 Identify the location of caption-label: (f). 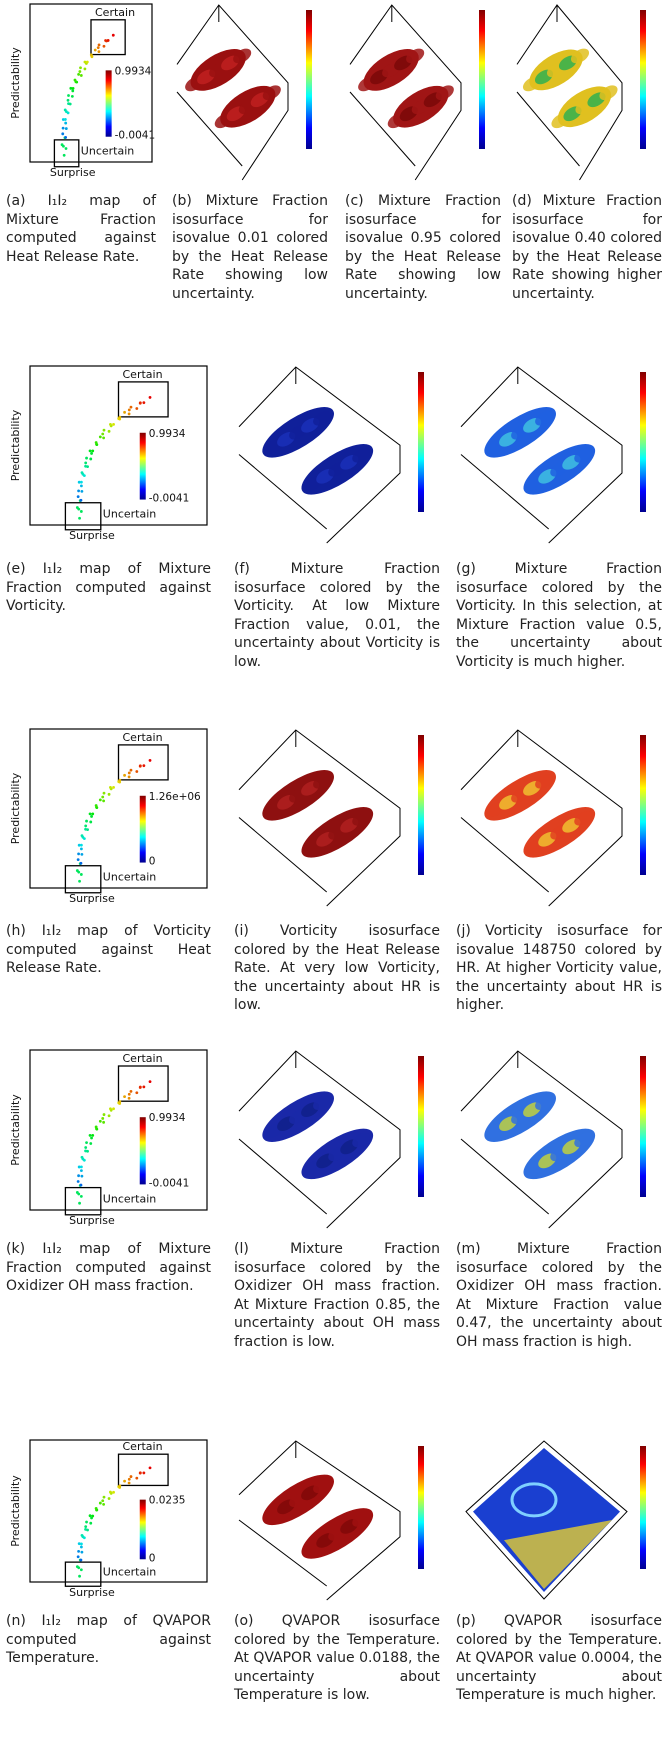
(242, 569).